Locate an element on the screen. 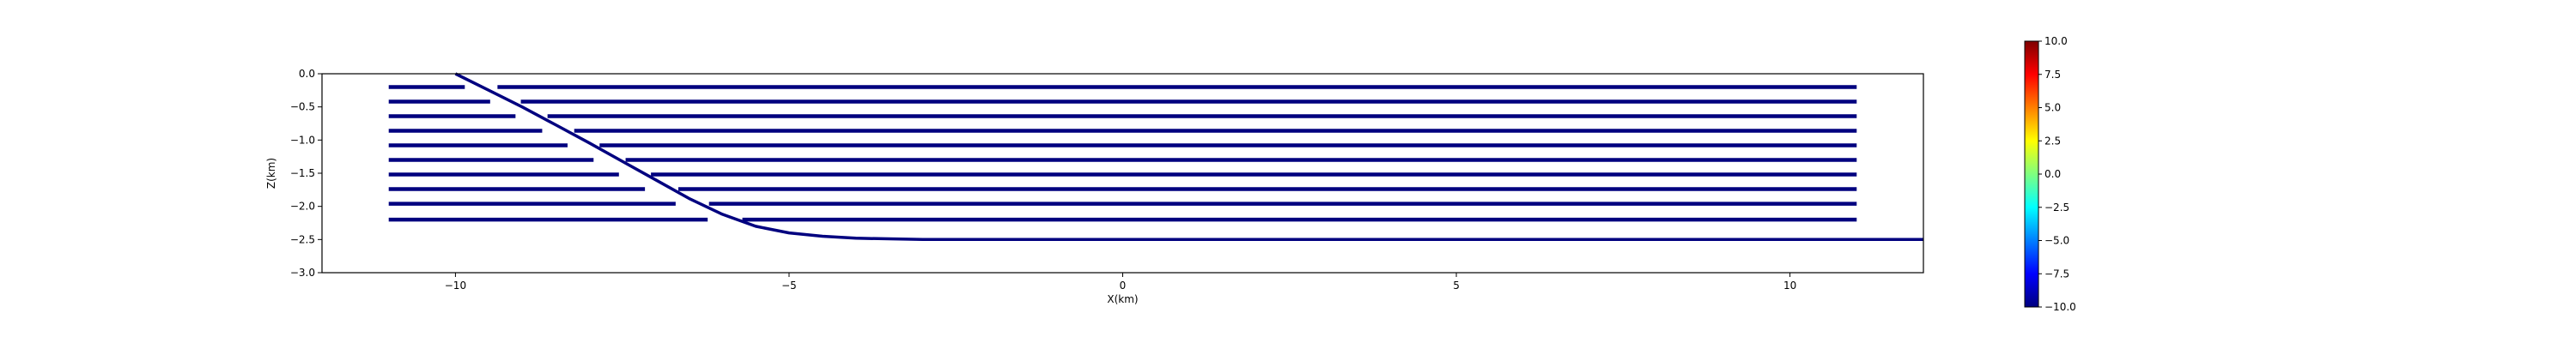  x-axis: −10 −5 0 5 10 is located at coordinates (1120, 283).